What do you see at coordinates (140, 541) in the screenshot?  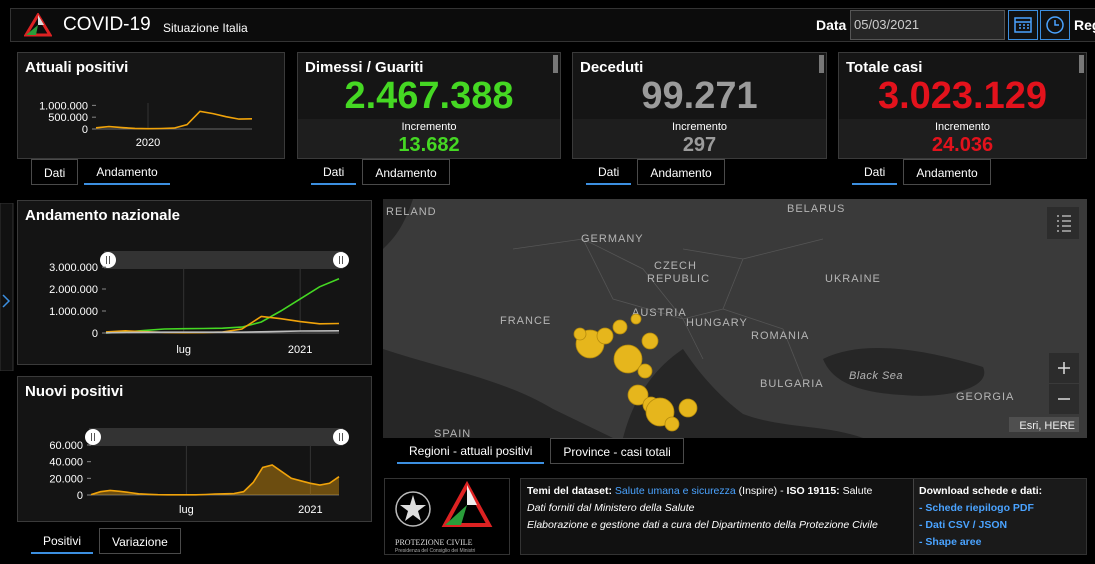 I see `tab: Variazione` at bounding box center [140, 541].